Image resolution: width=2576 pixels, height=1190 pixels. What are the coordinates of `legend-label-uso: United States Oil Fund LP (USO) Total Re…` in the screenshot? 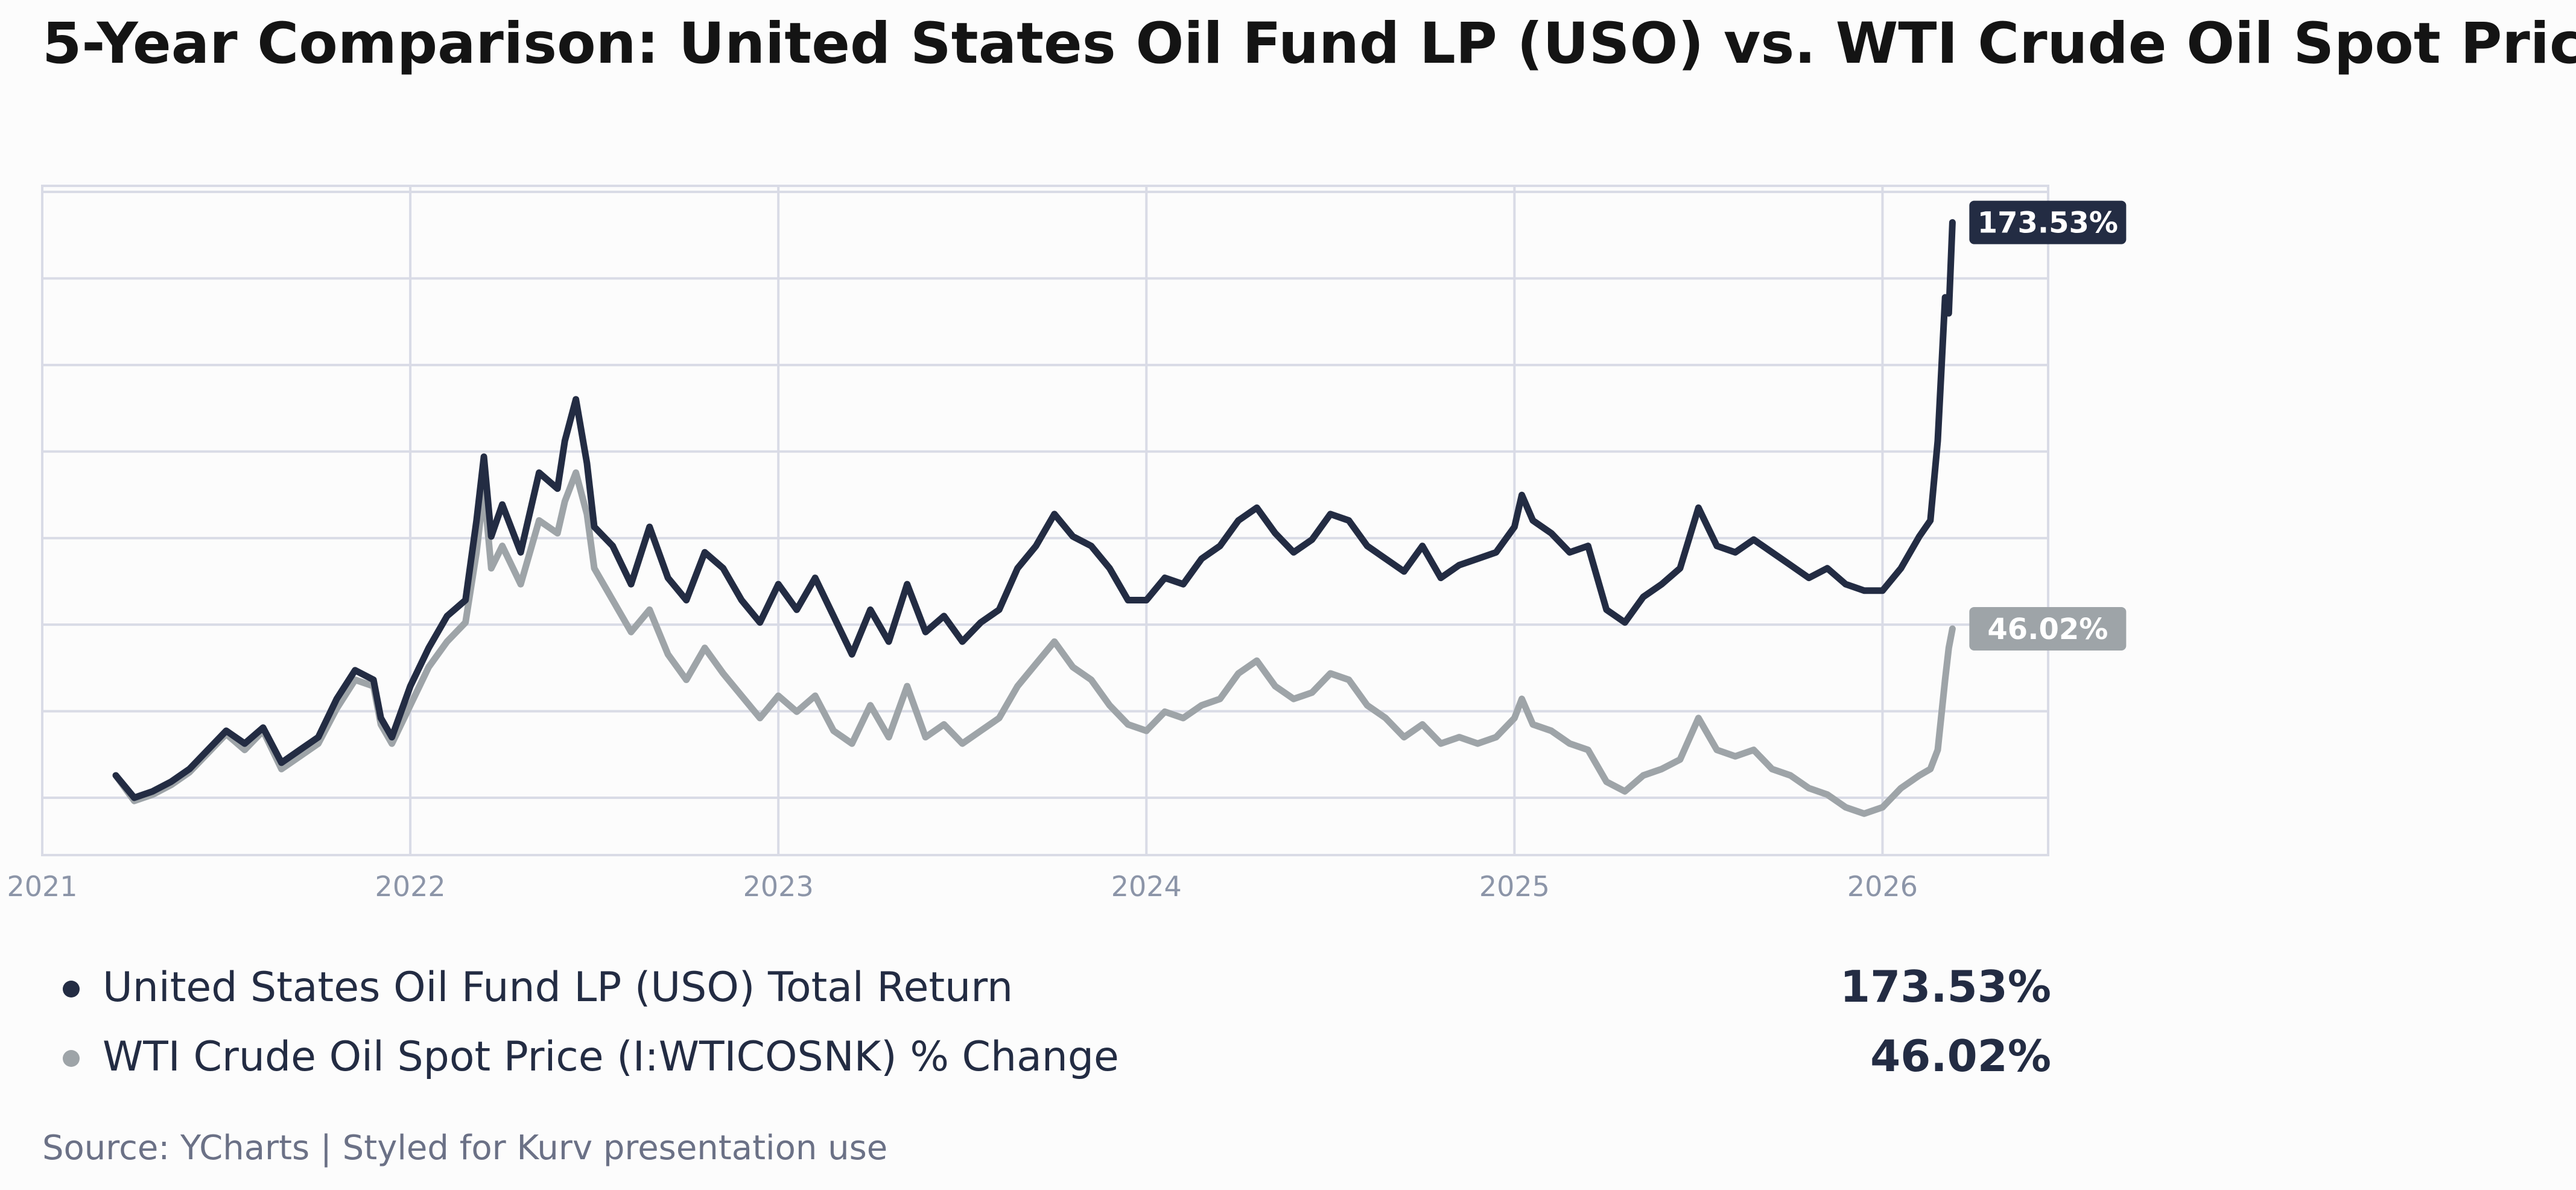 It's located at (558, 987).